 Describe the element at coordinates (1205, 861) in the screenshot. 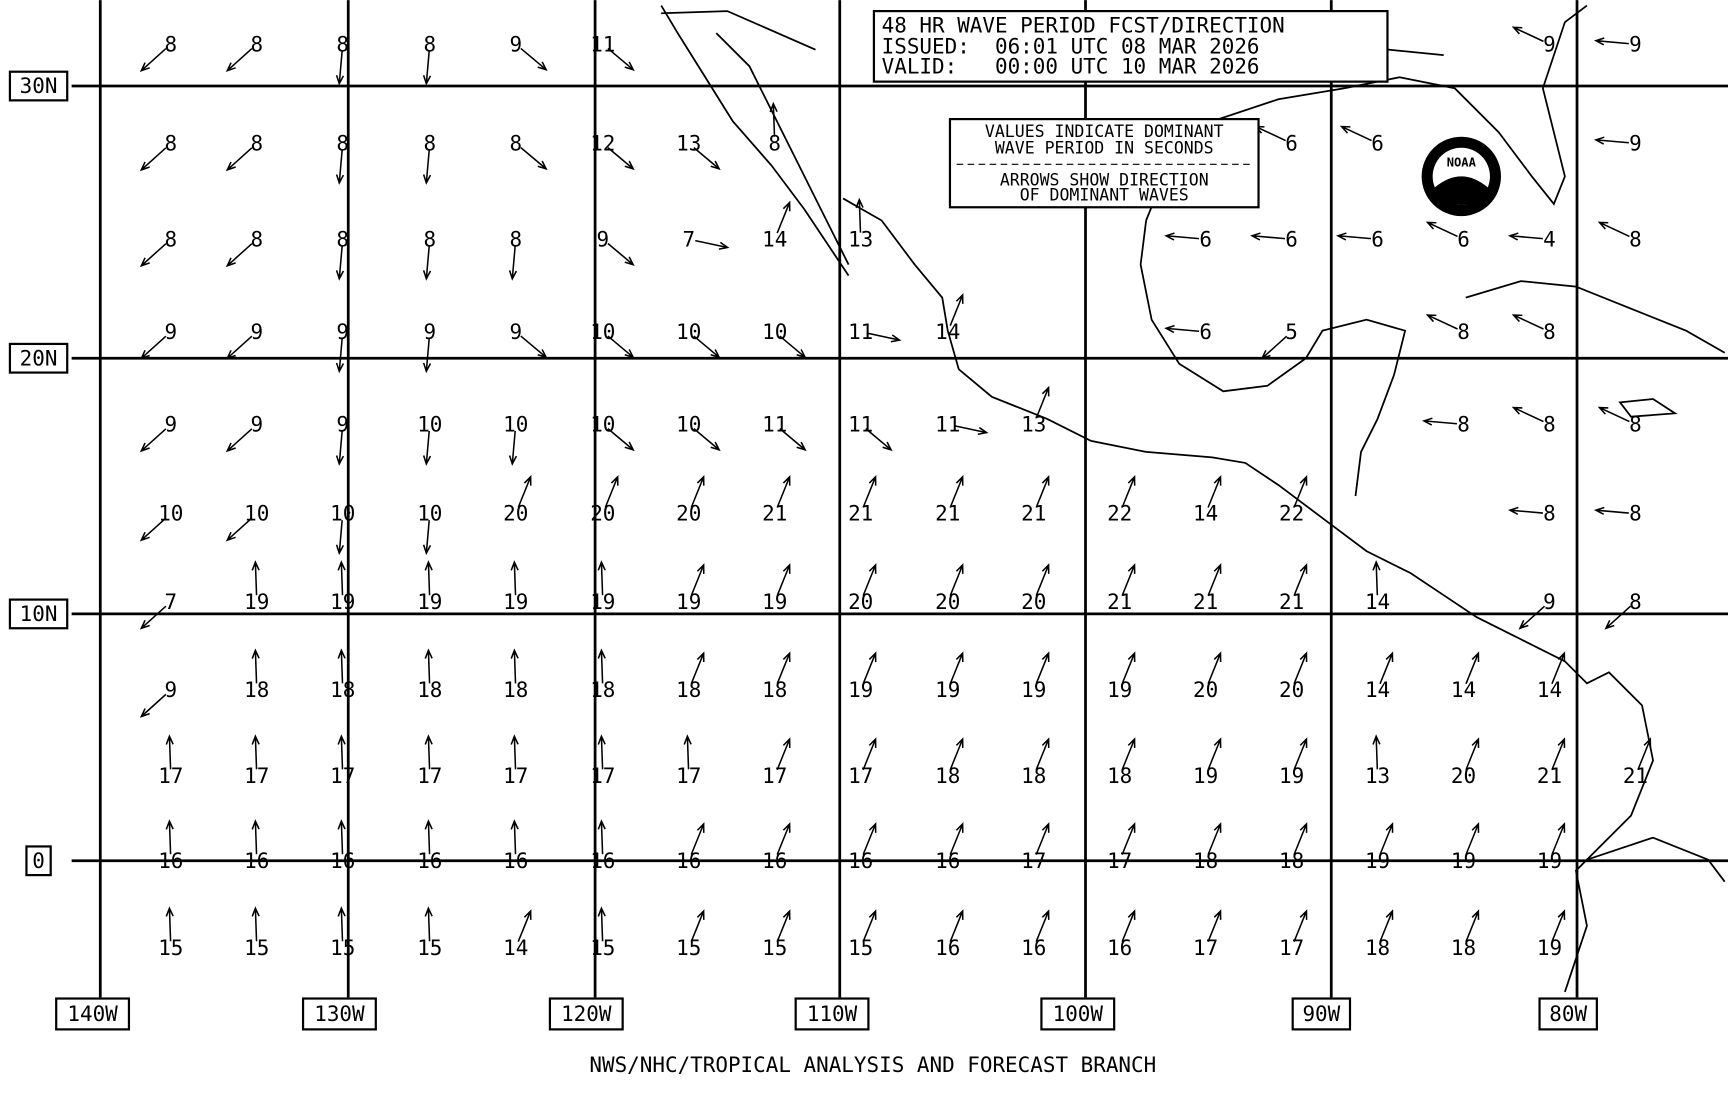

I see `wave-period: 18` at that location.